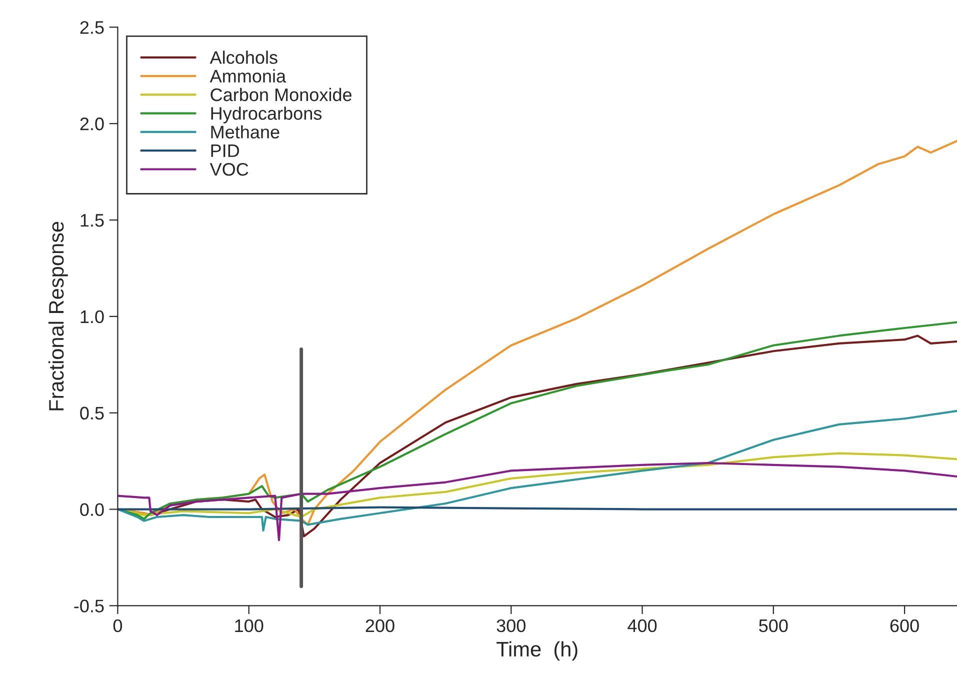 Image resolution: width=957 pixels, height=697 pixels. Describe the element at coordinates (92, 124) in the screenshot. I see `y-tick-label: 2.0` at that location.